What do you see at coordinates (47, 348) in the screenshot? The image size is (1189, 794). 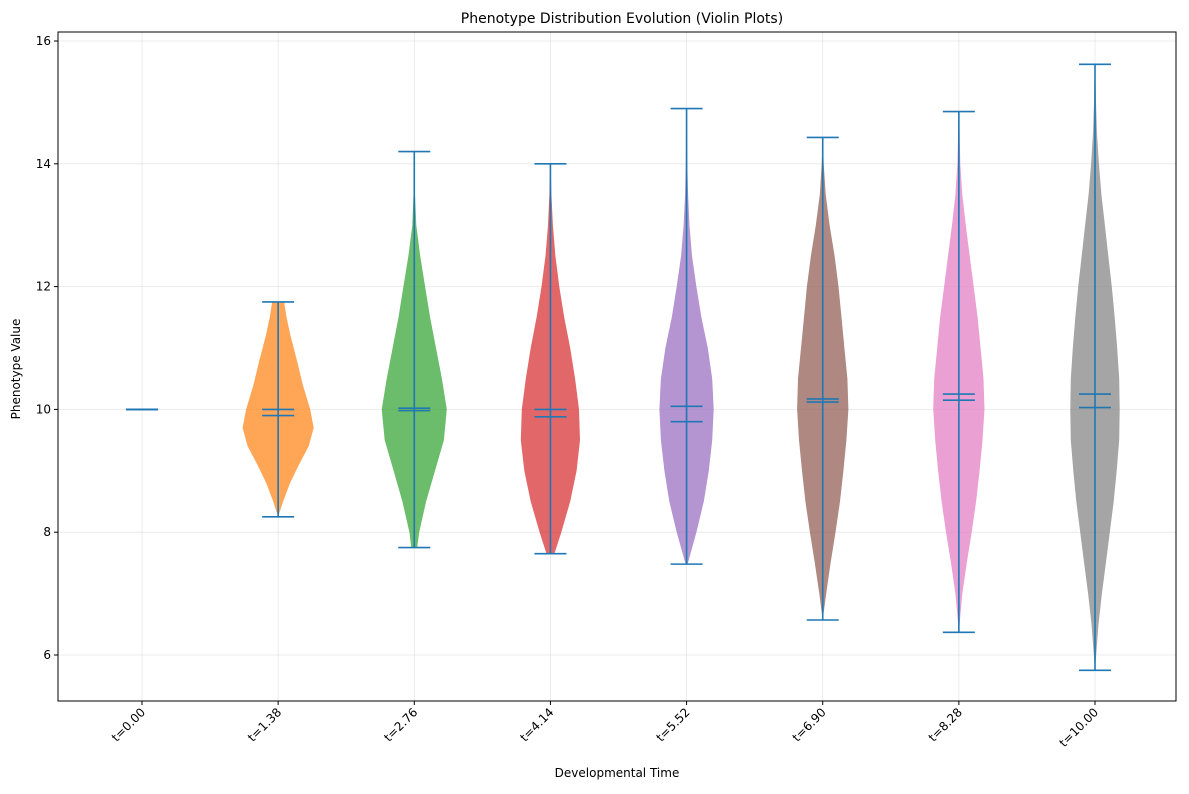 I see `y-axis-ticks: 6 8 10 12 14 16` at bounding box center [47, 348].